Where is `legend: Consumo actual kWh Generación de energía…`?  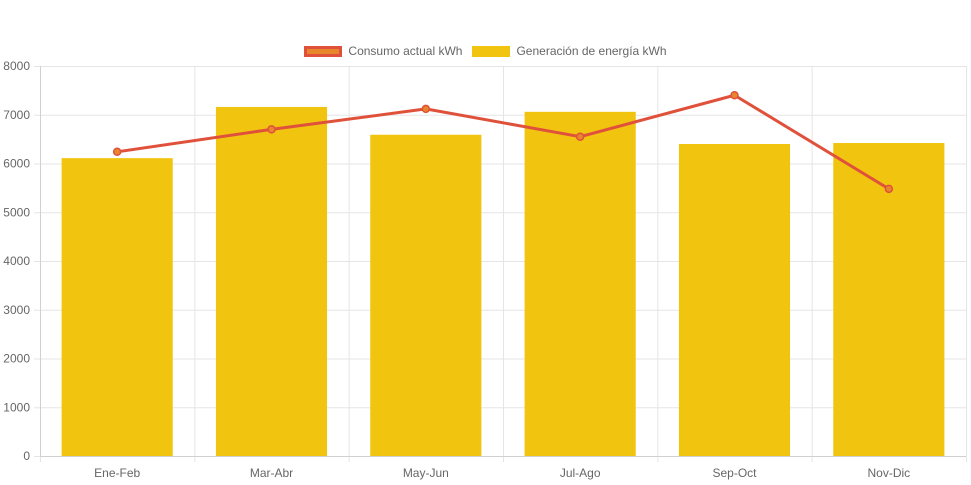 legend: Consumo actual kWh Generación de energía… is located at coordinates (485, 51).